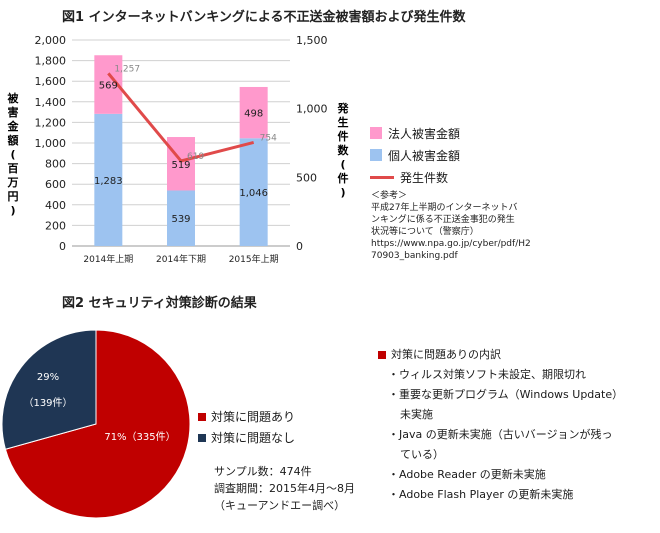 The width and height of the screenshot is (660, 533). I want to click on fig2-legend: 対策に問題あり 対策に問題なし, so click(246, 427).